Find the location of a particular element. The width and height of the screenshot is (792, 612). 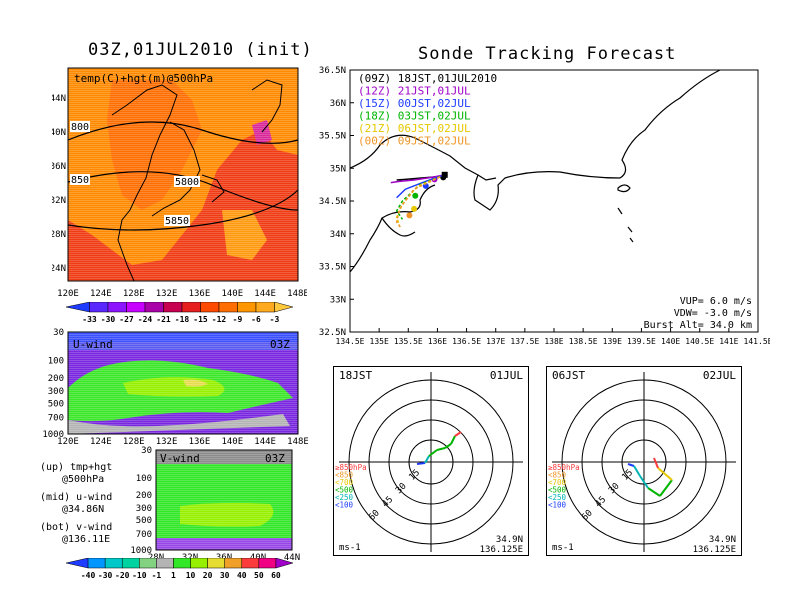

uwind-x-tick: 120E is located at coordinates (68, 441).